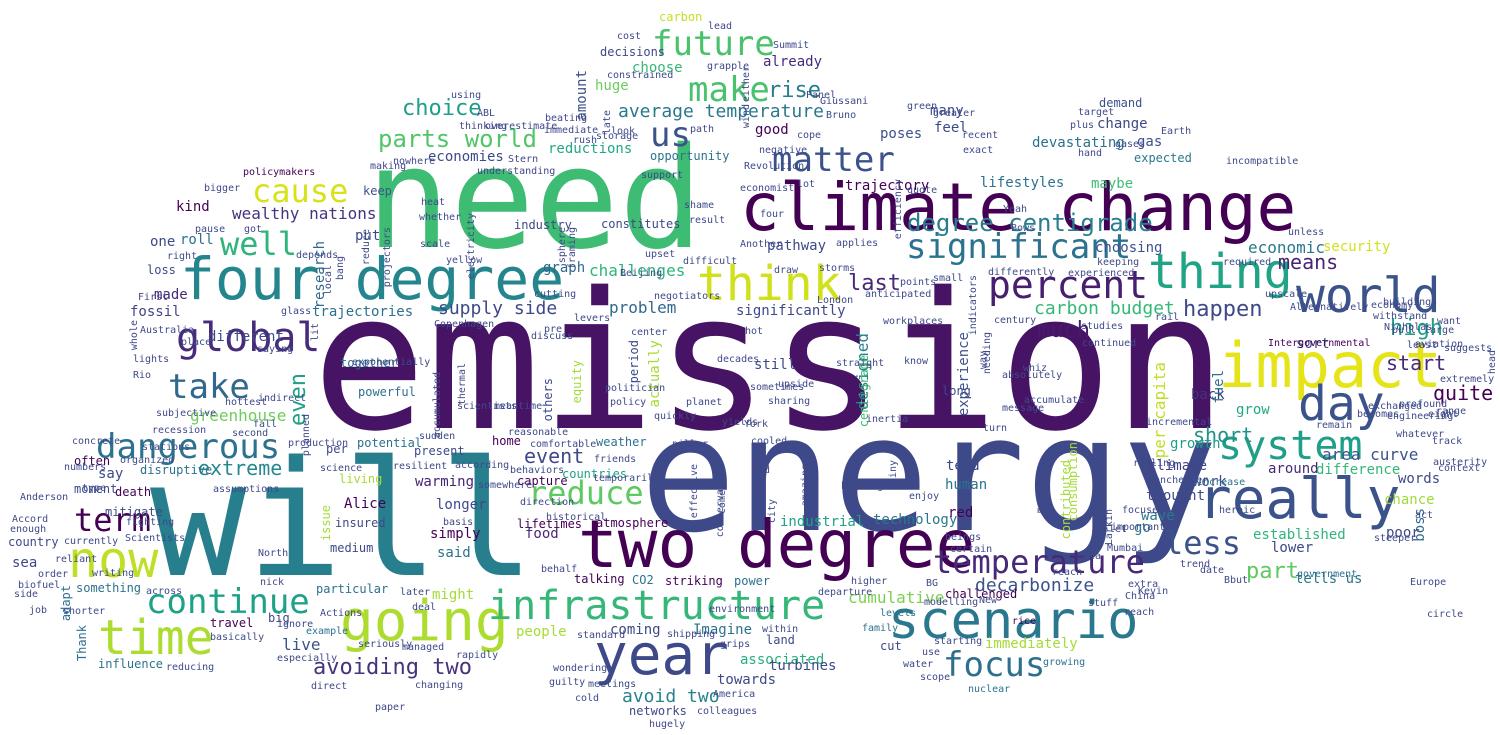 This screenshot has height=735, width=1500. Describe the element at coordinates (1142, 528) in the screenshot. I see `word-go: go` at that location.